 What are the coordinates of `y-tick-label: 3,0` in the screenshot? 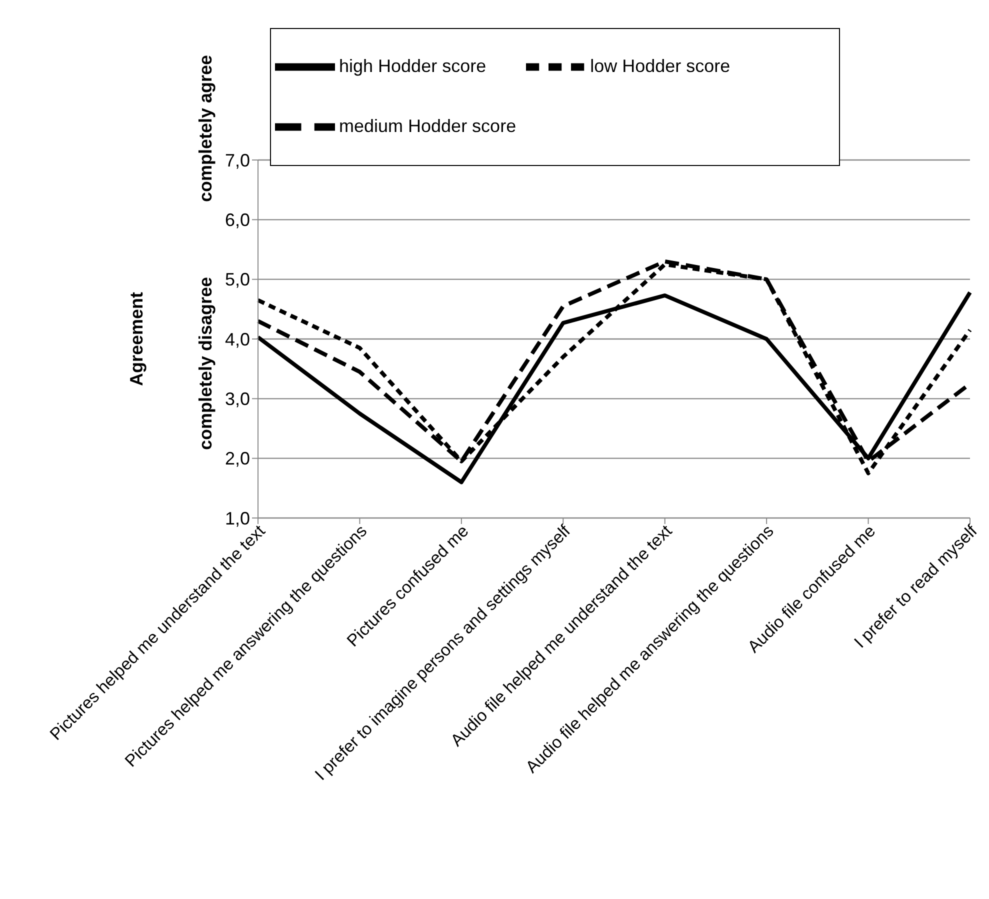 It's located at (237, 399).